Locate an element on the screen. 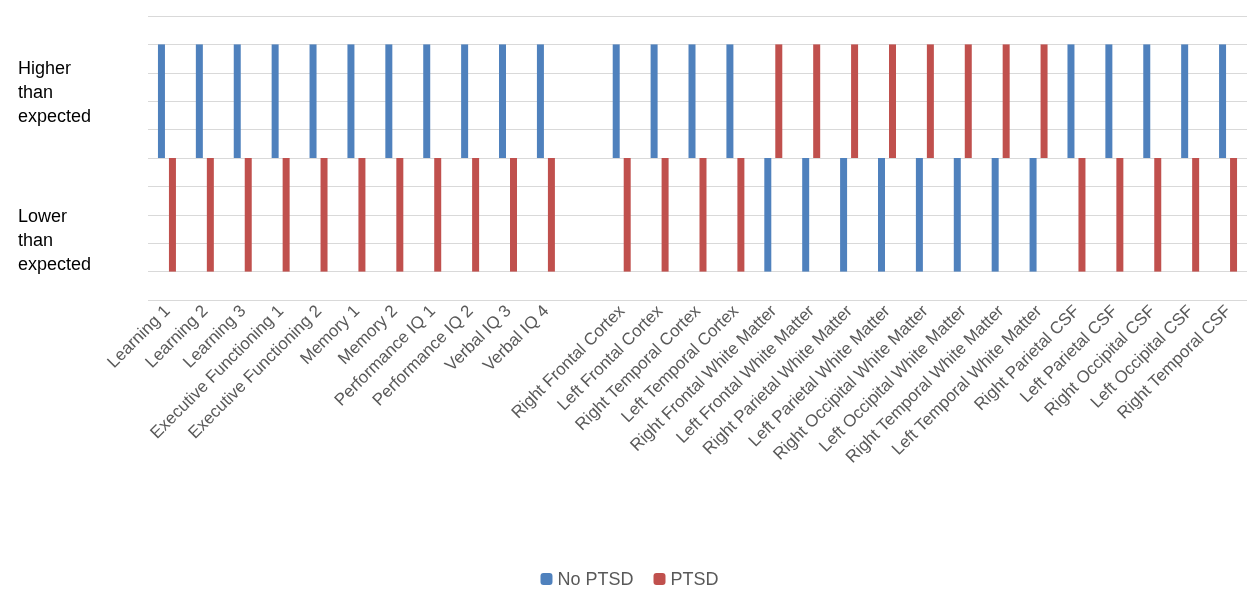  legend-label: PTSD is located at coordinates (694, 579).